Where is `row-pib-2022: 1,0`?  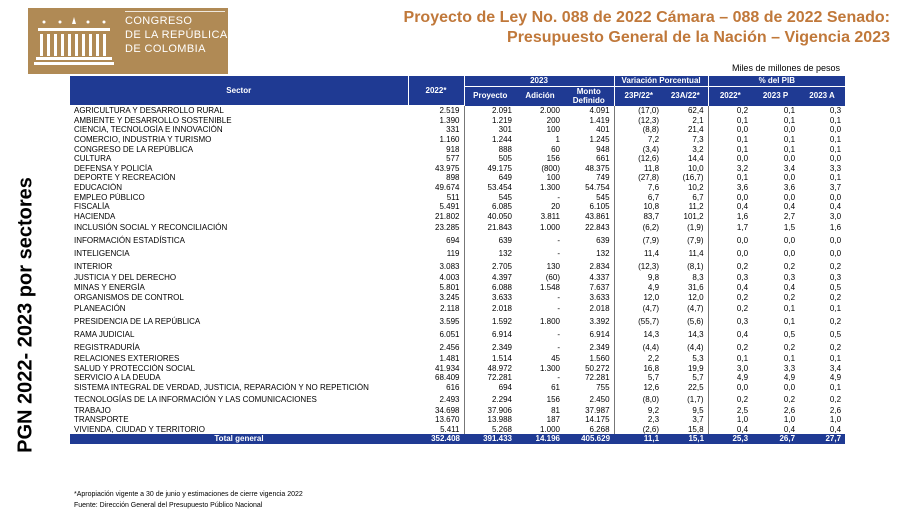 row-pib-2022: 1,0 is located at coordinates (742, 420).